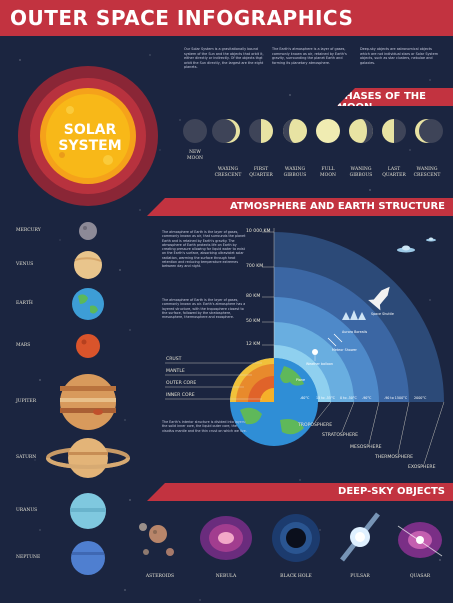 Image resolution: width=453 pixels, height=603 pixels. Describe the element at coordinates (261, 175) in the screenshot. I see `moon-label-first-quarter-2: QUARTER` at that location.